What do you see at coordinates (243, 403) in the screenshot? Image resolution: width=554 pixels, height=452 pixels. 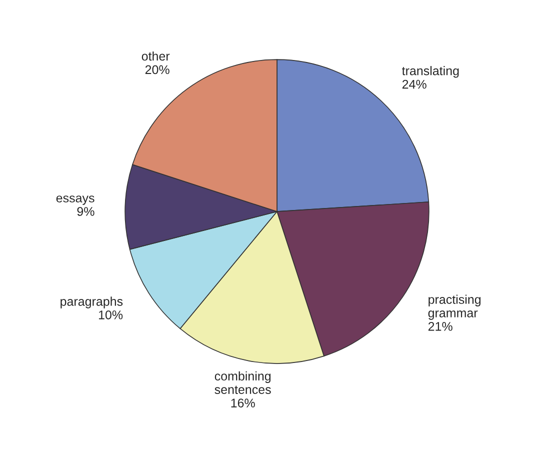 I see `data-label: 16%` at bounding box center [243, 403].